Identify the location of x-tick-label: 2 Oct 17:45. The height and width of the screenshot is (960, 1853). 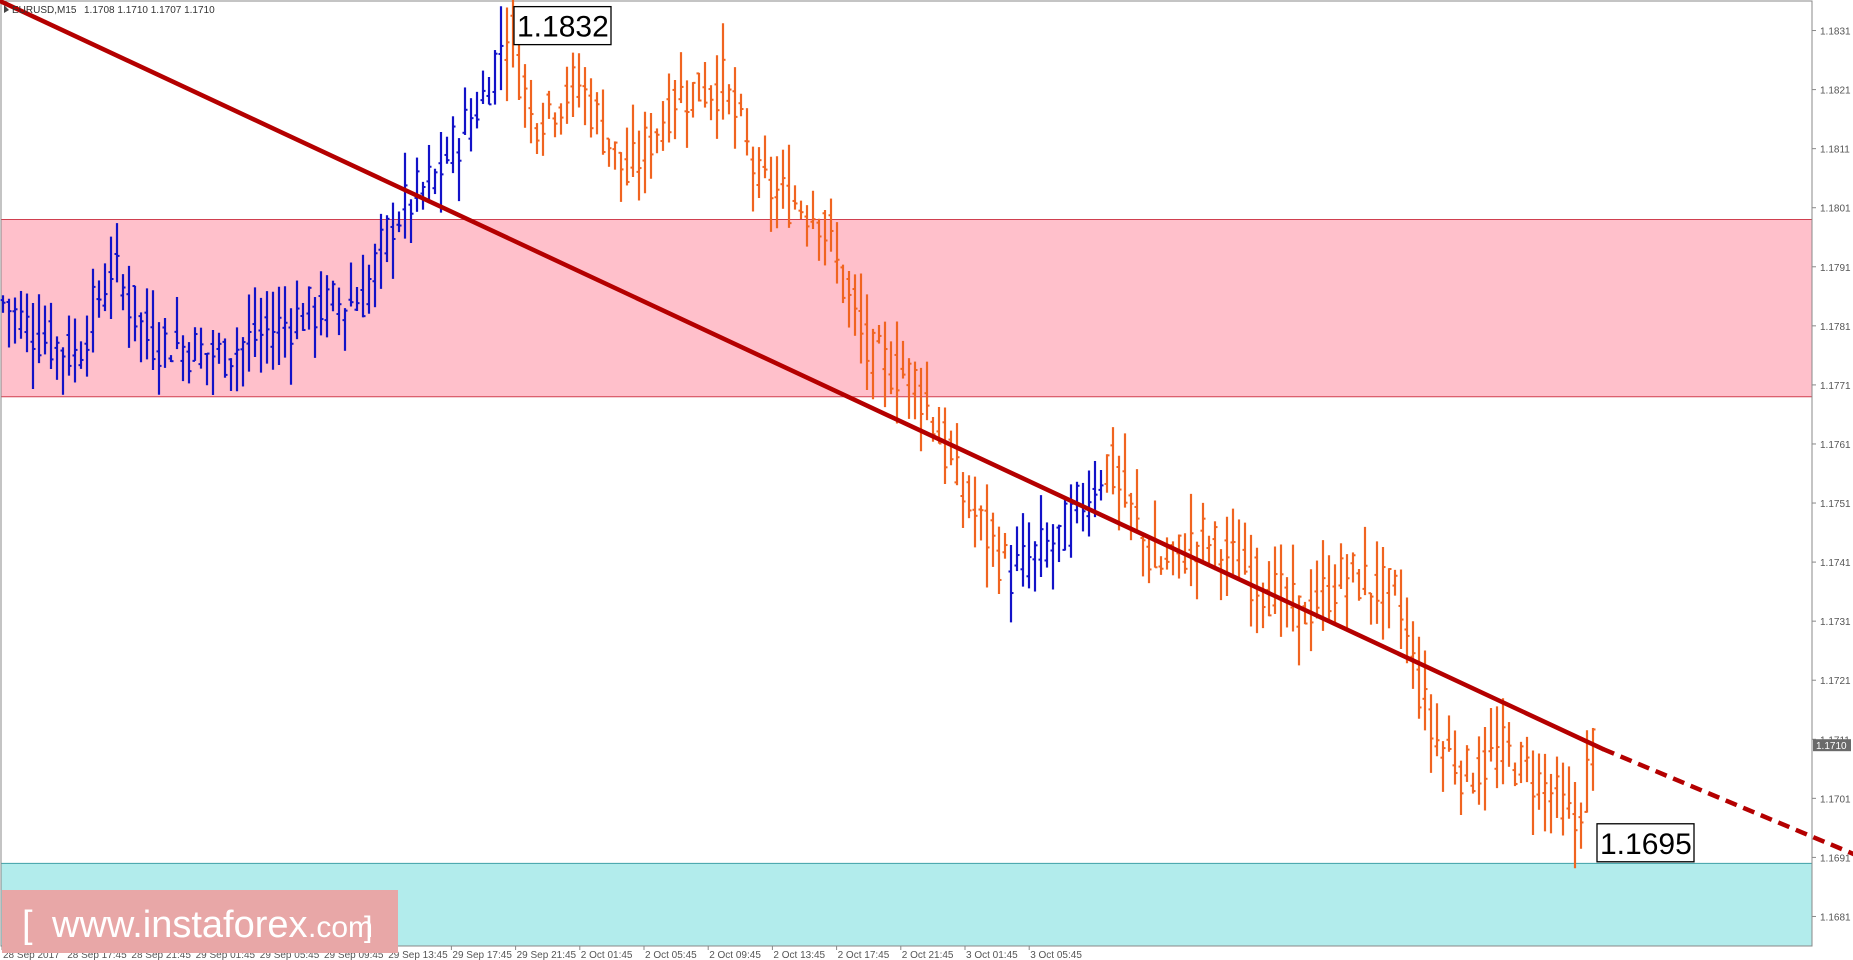
(864, 955).